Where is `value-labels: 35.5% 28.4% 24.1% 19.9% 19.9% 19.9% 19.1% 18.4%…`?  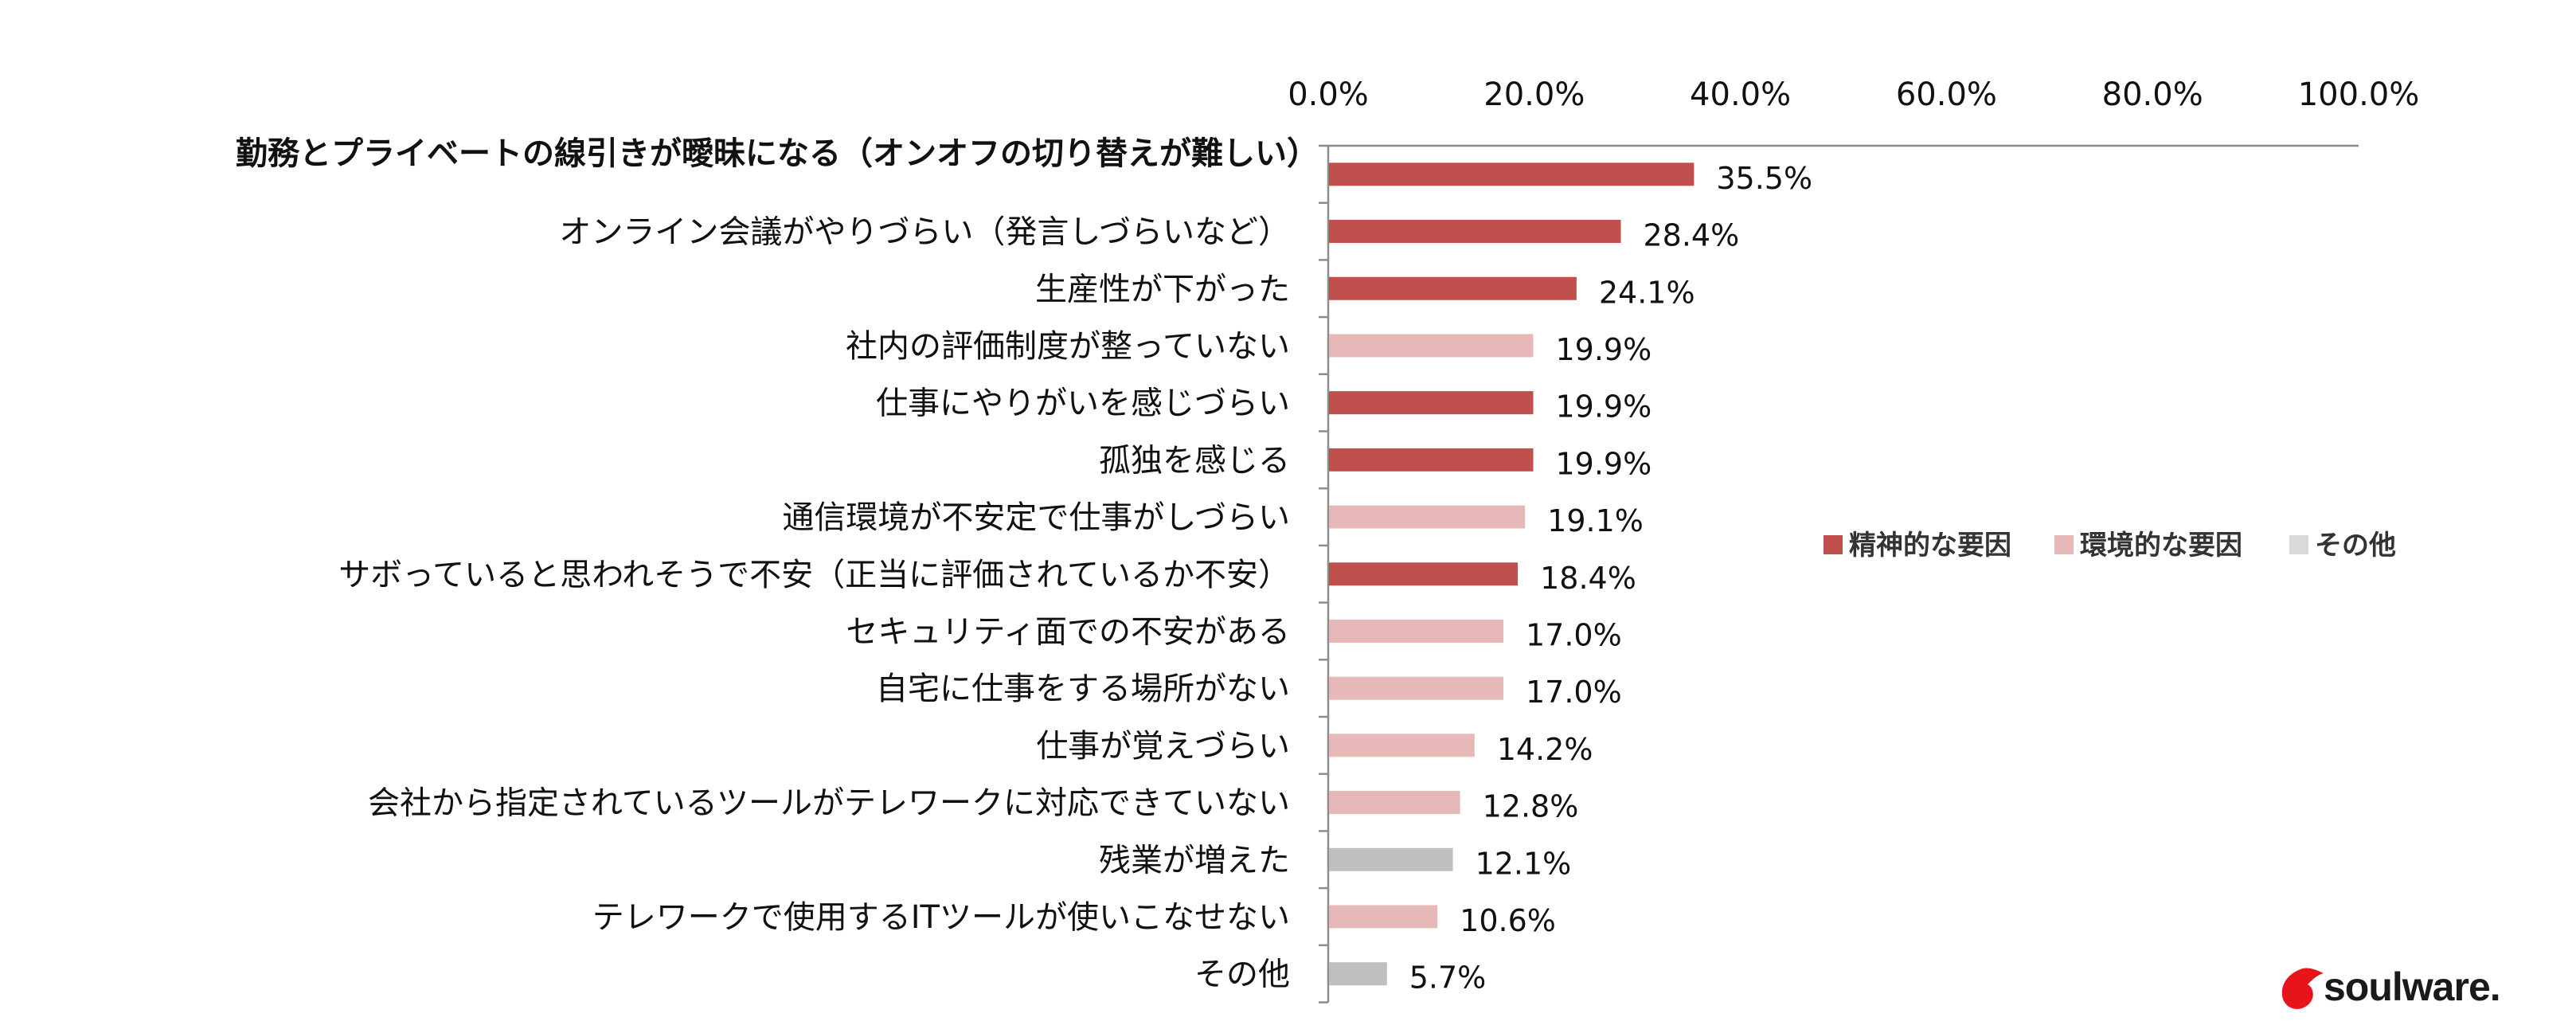 value-labels: 35.5% 28.4% 24.1% 19.9% 19.9% 19.9% 19.1% 18.4%… is located at coordinates (1611, 578).